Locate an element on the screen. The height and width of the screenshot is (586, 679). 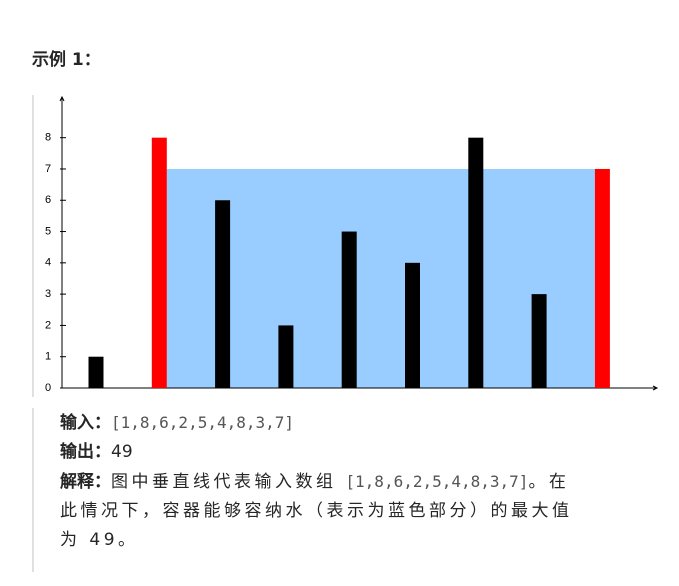
code: [1,8,6,2,5,4,8,3,7] is located at coordinates (437, 481).